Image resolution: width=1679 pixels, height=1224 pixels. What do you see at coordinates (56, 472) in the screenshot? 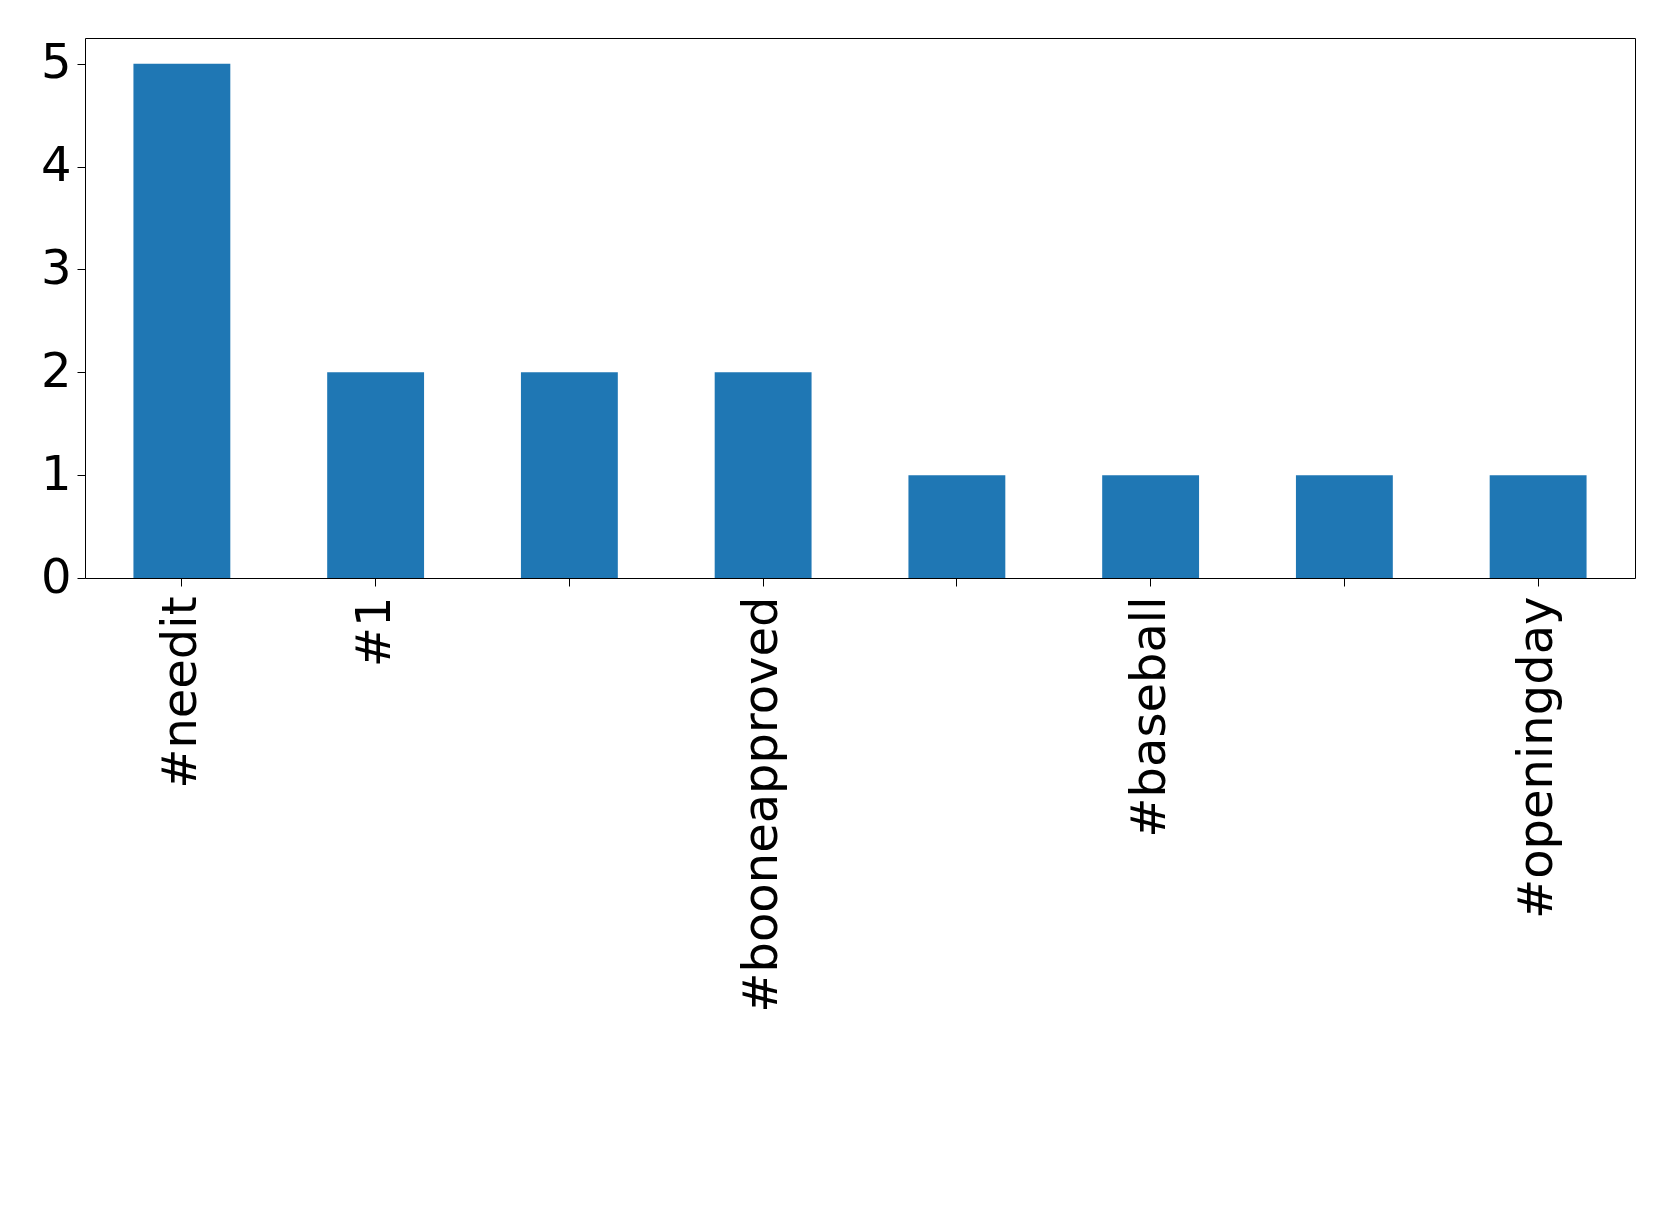
I see `y-tick-label: 1` at bounding box center [56, 472].